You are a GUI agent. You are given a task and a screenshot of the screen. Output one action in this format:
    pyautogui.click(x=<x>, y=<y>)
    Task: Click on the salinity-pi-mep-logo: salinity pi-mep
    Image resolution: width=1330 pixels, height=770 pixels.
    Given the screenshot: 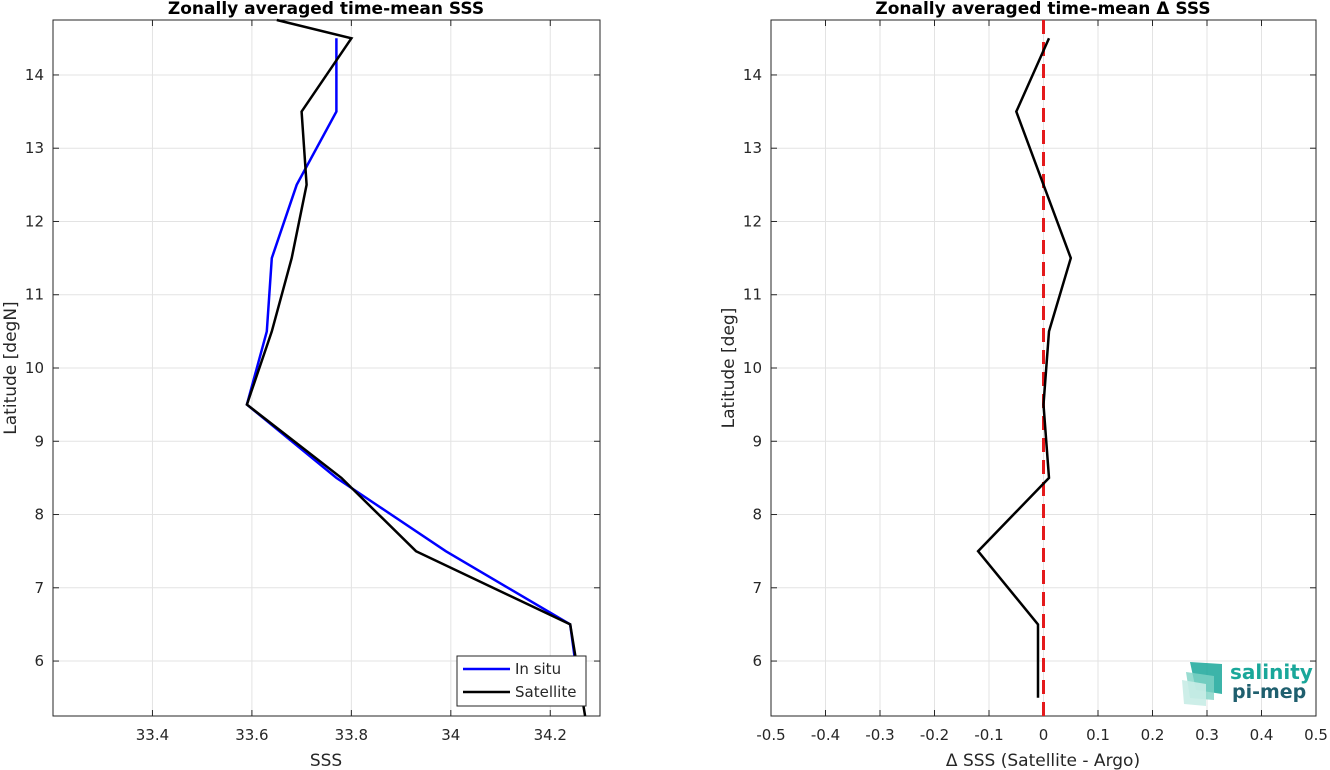 What is the action you would take?
    pyautogui.click(x=1247, y=683)
    